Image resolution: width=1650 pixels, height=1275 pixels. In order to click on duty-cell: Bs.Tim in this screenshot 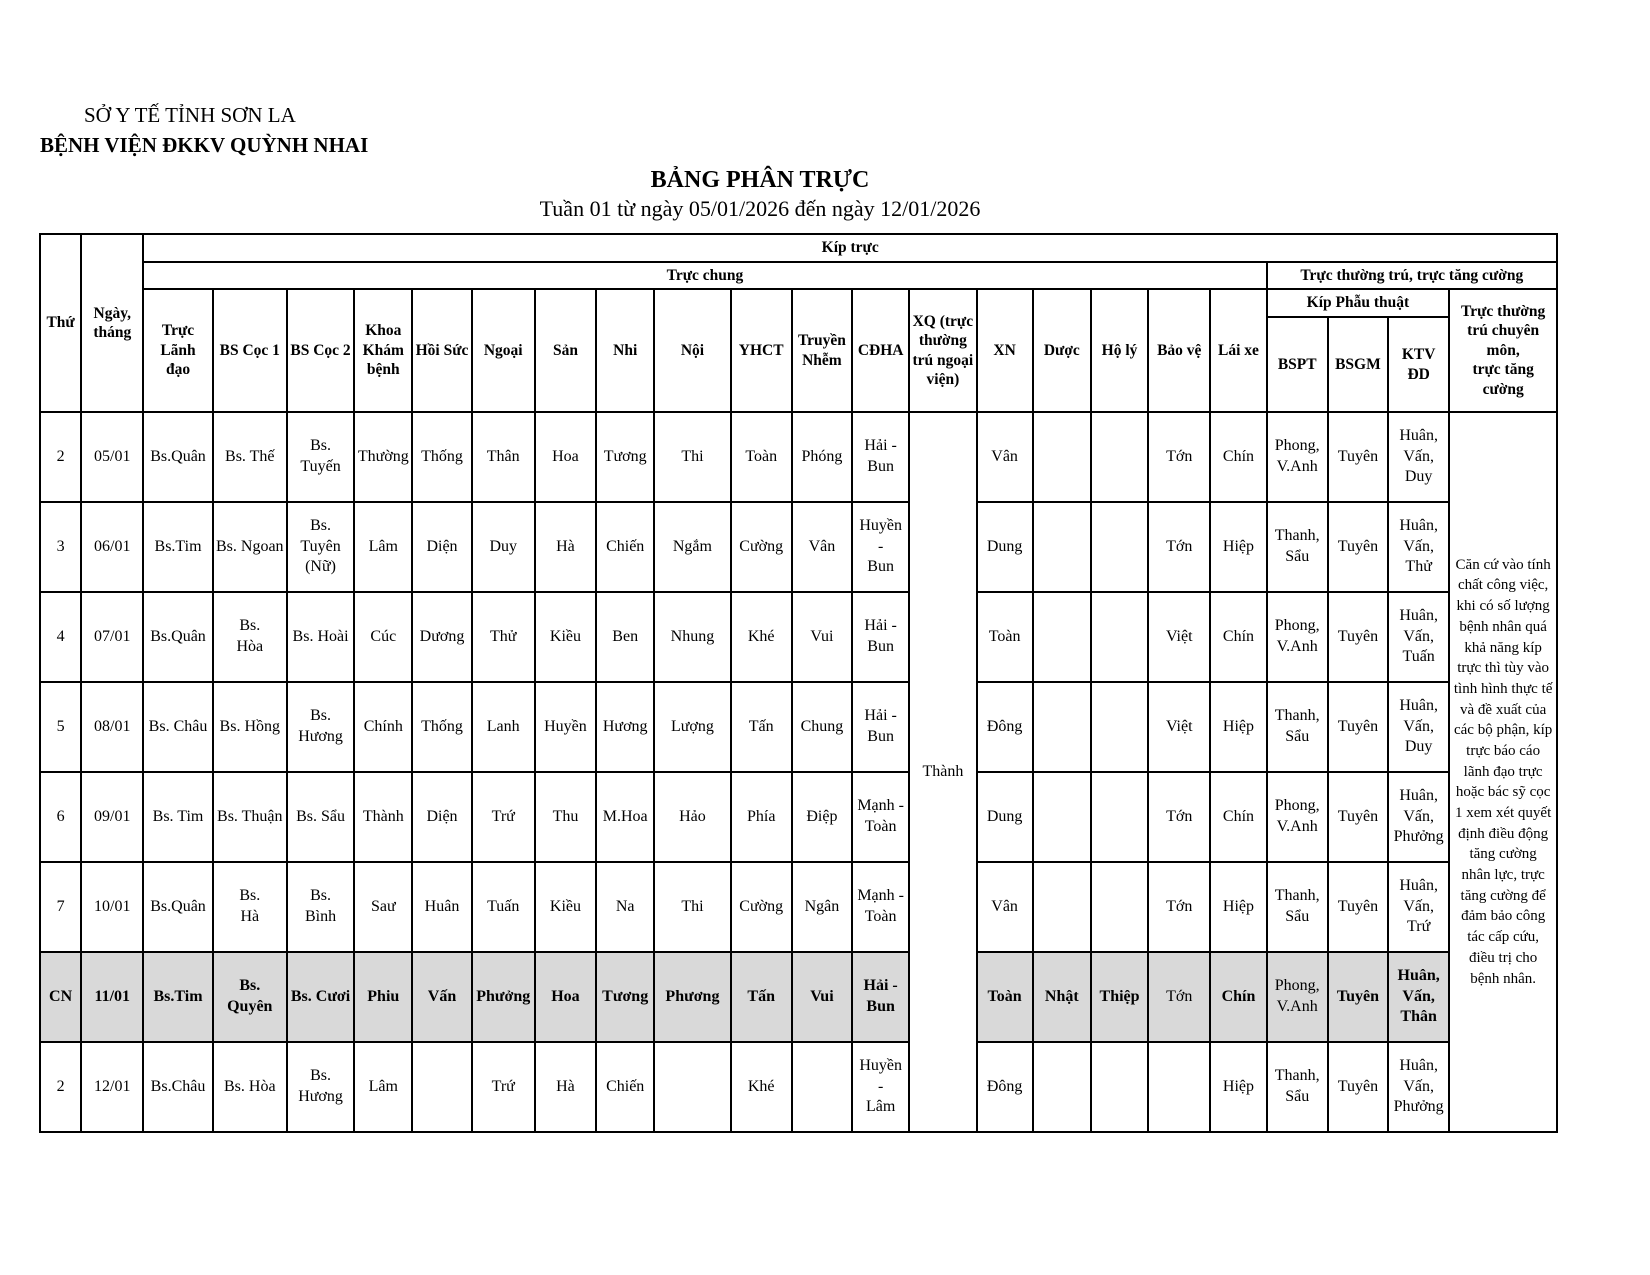, I will do `click(178, 547)`.